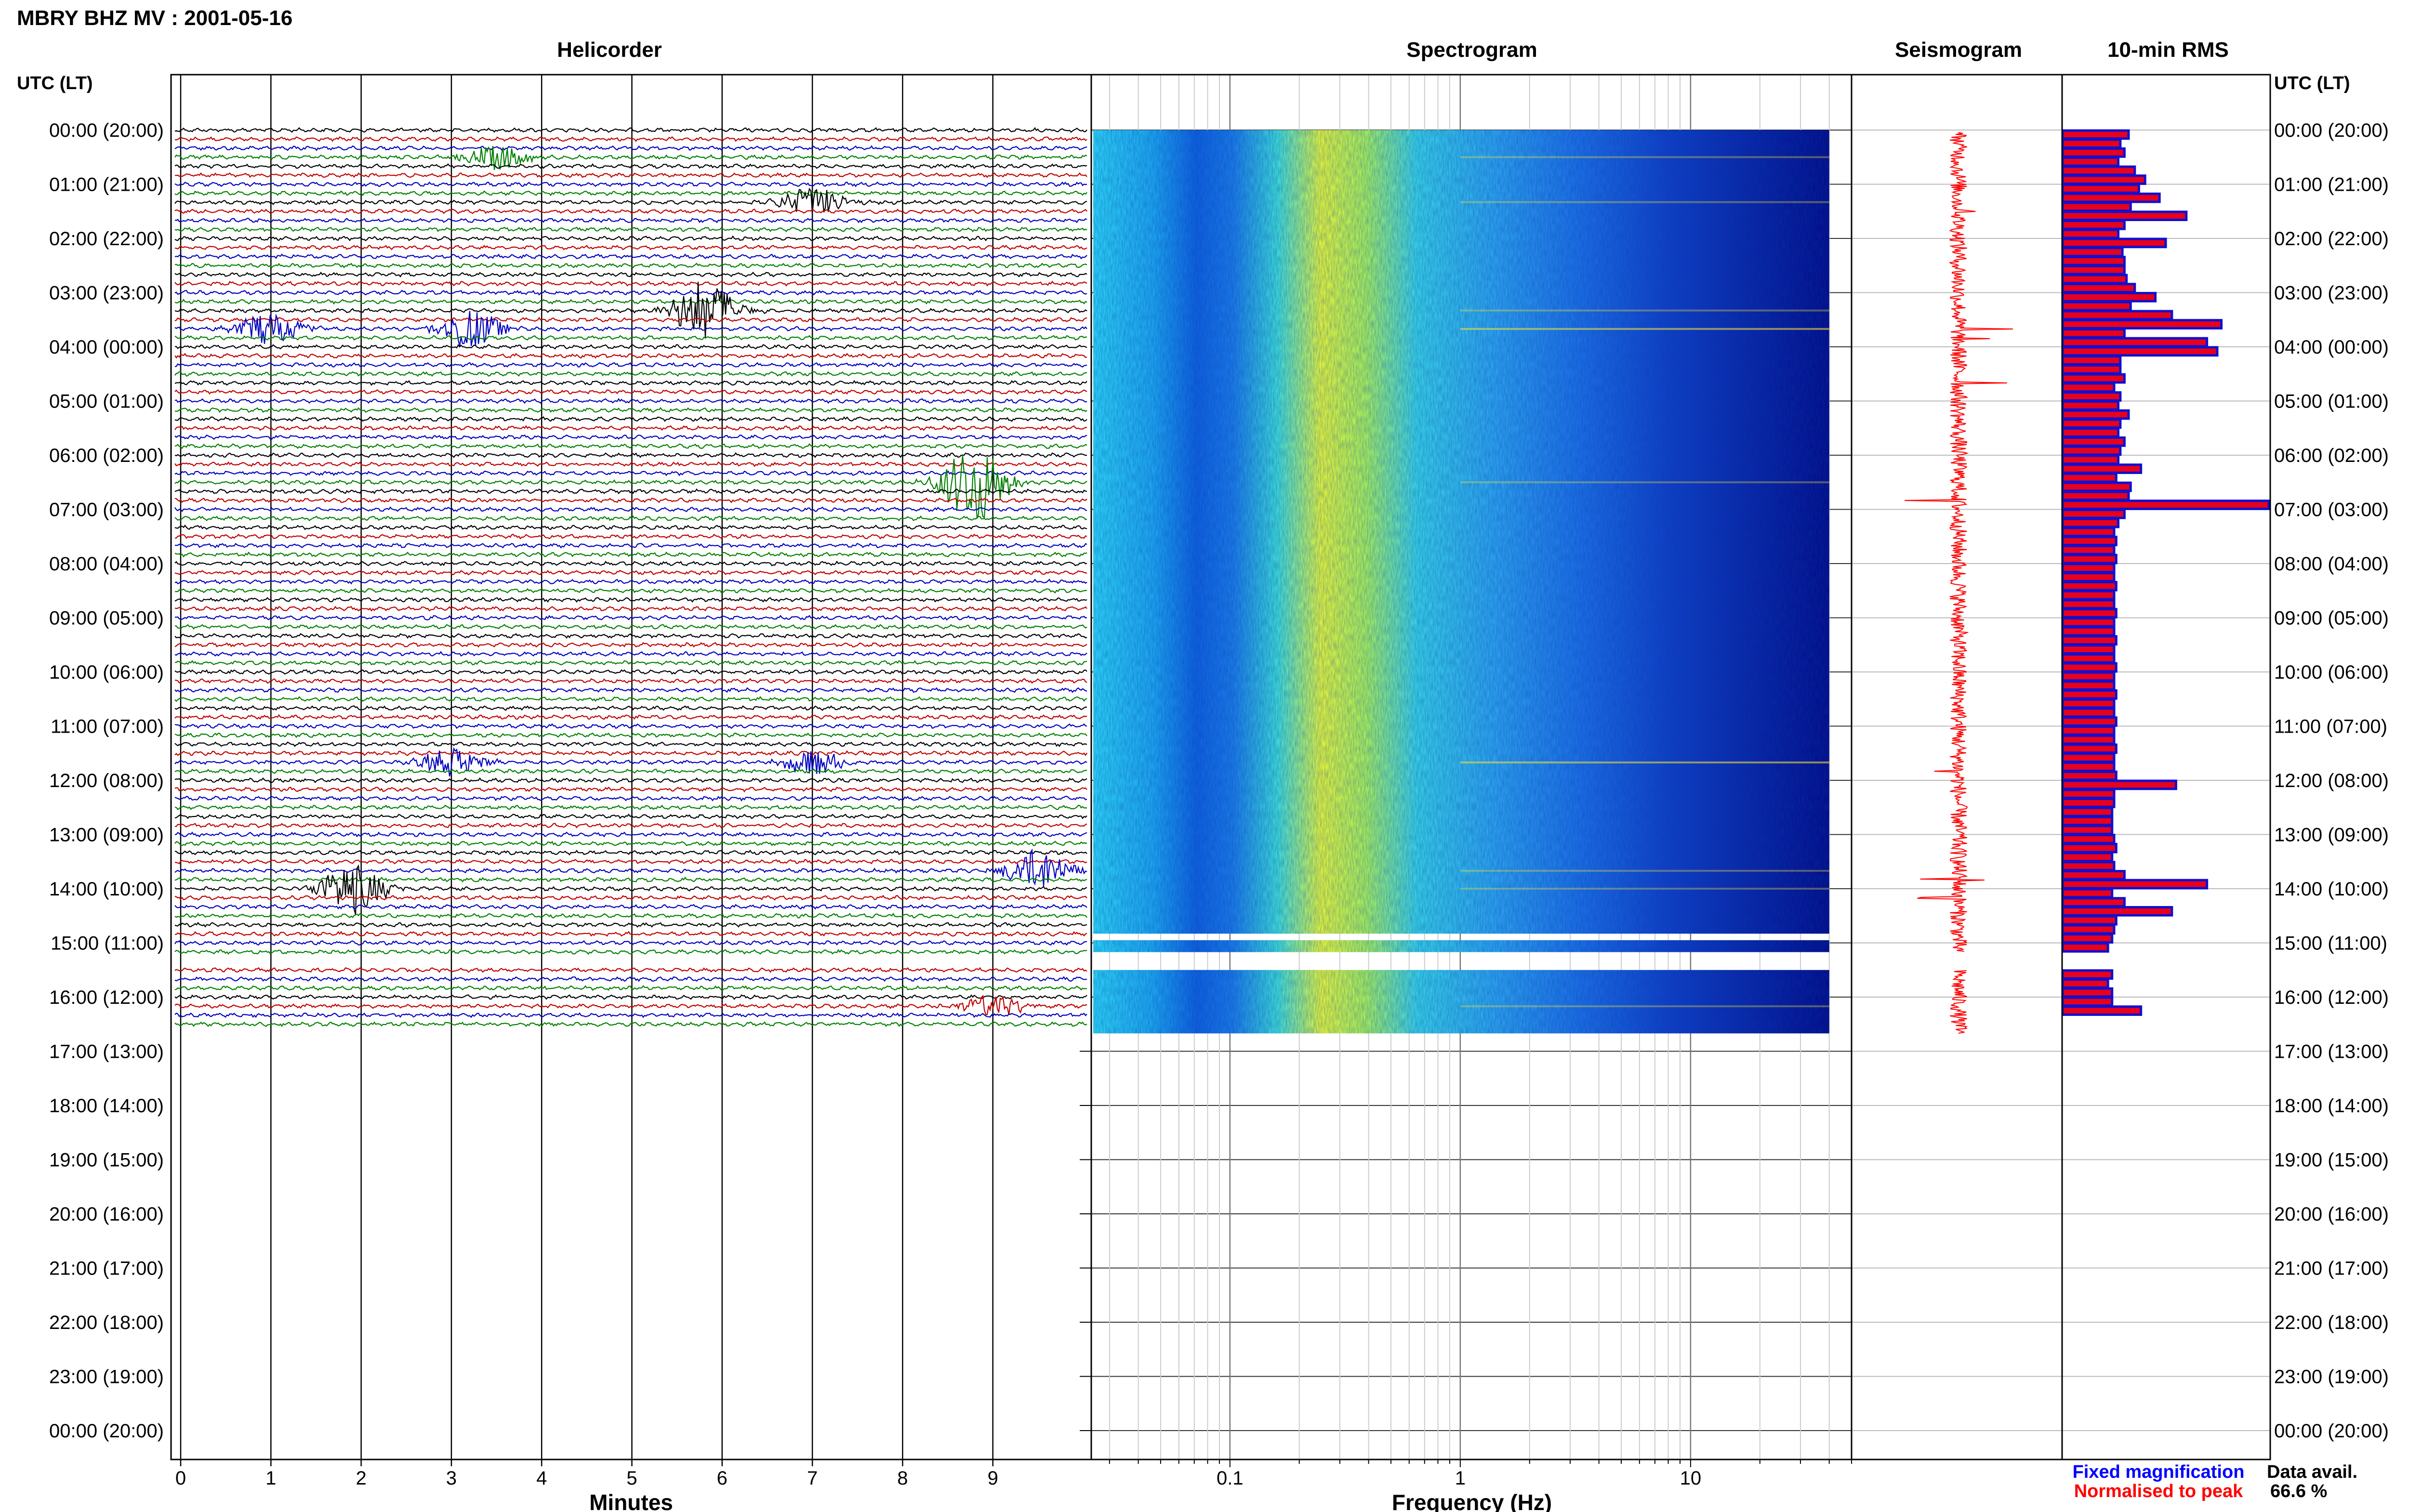 This screenshot has width=2409, height=1512. Describe the element at coordinates (2166, 767) in the screenshot. I see `rms-frame` at that location.